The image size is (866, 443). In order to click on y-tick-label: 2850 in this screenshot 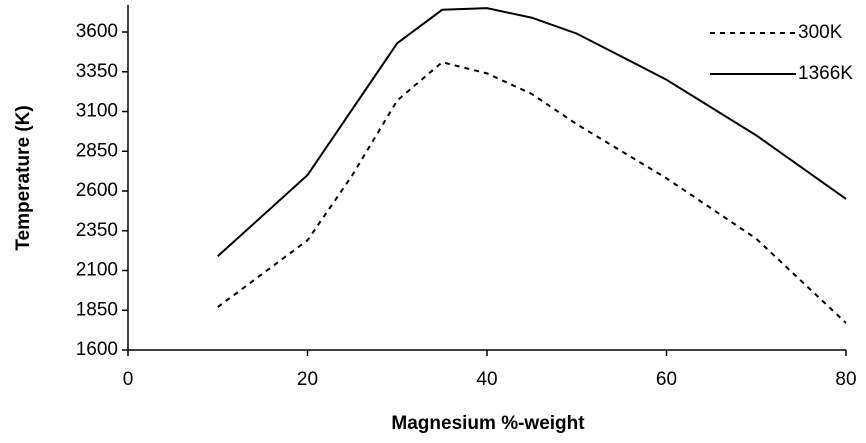, I will do `click(97, 150)`.